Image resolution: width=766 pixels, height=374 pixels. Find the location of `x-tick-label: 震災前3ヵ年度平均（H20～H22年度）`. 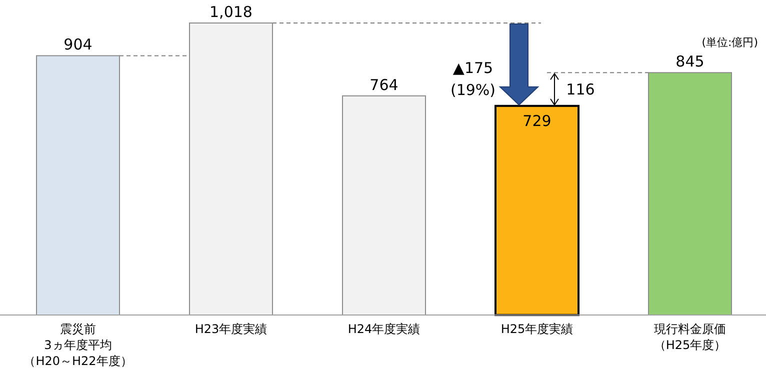

x-tick-label: 震災前3ヵ年度平均（H20～H22年度） is located at coordinates (78, 345).